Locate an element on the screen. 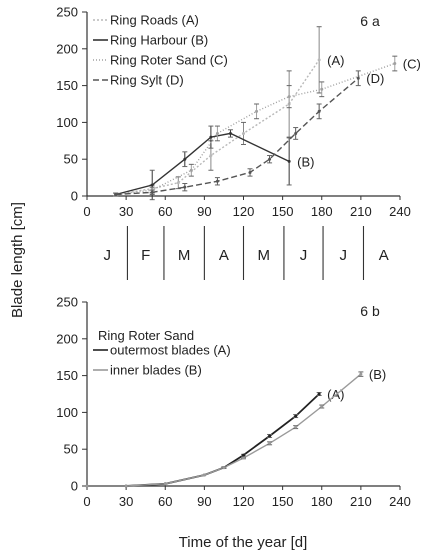 The height and width of the screenshot is (560, 430). series-end-label: (D) is located at coordinates (375, 78).